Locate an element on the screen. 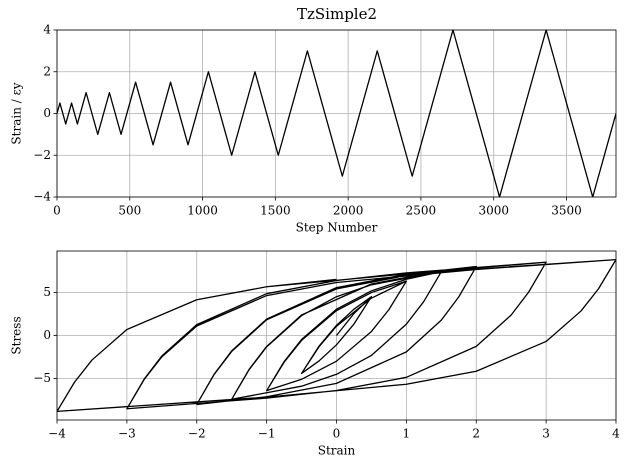 The image size is (630, 469). y-axis-label: Strain / εy is located at coordinates (17, 113).